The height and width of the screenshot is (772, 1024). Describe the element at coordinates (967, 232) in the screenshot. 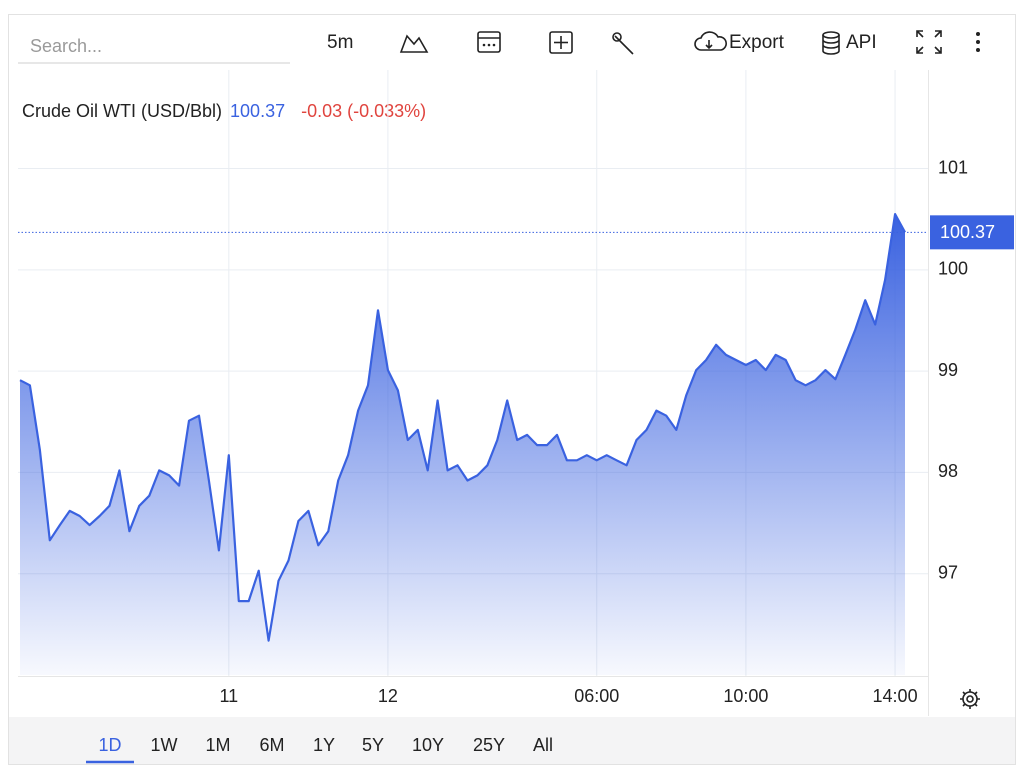

I see `last-price-tag-label: 100.37` at that location.